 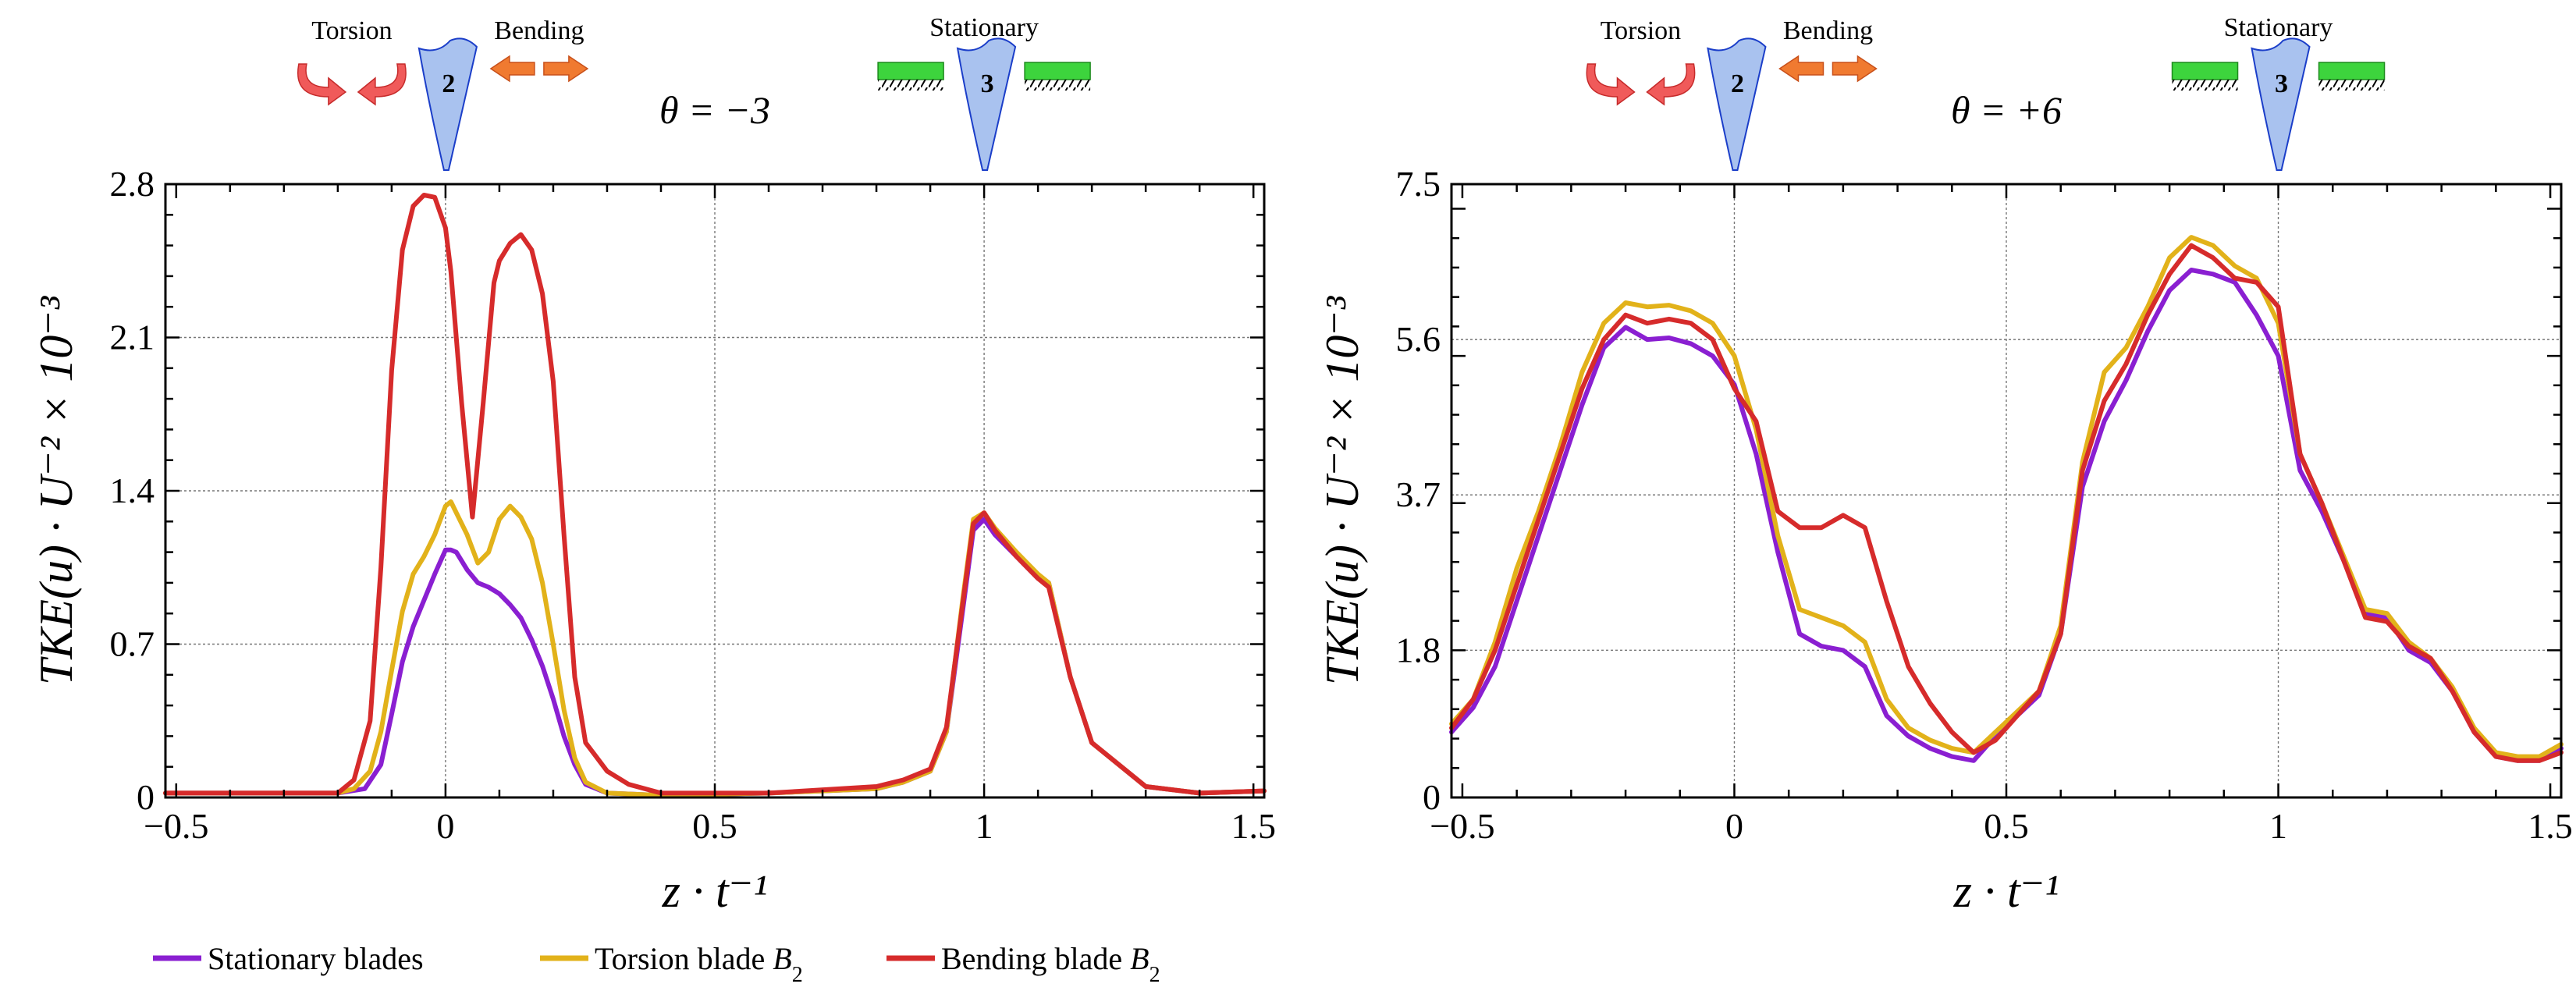 I want to click on legend-item-stationary: Stationary blades, so click(x=288, y=958).